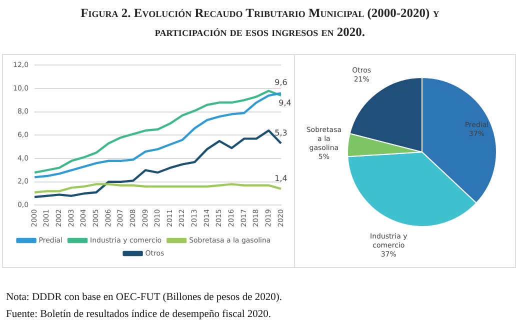  Describe the element at coordinates (144, 298) in the screenshot. I see `text: Nota: DDDR con base en OEC-FUT (Billones de pesos de 2020).` at that location.